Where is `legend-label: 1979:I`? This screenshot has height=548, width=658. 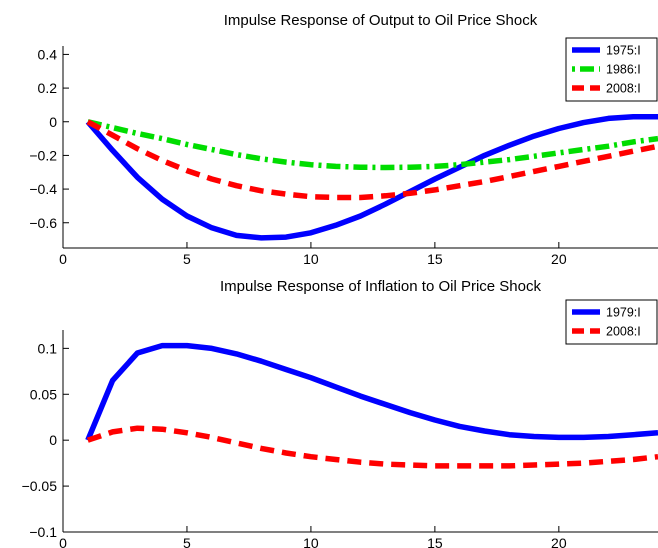
legend-label: 1979:I is located at coordinates (623, 313).